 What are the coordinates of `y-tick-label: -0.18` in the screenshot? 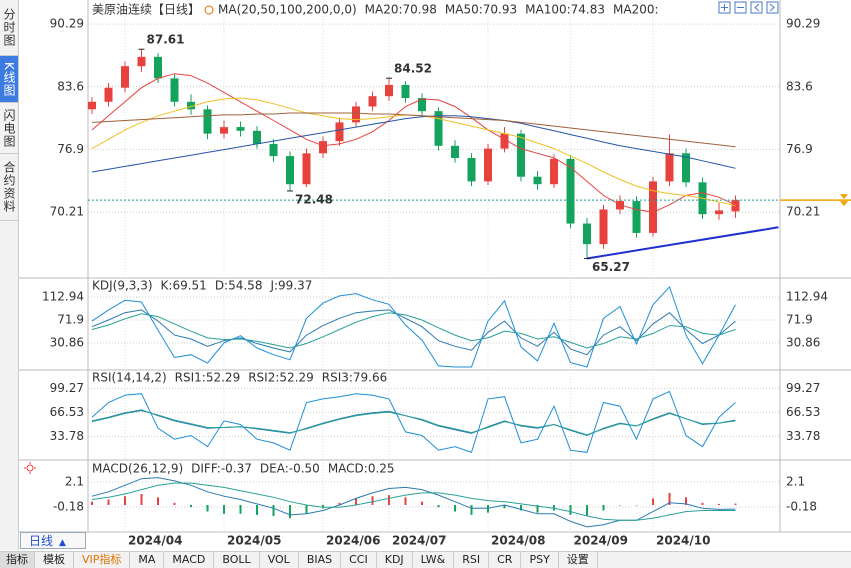 It's located at (68, 506).